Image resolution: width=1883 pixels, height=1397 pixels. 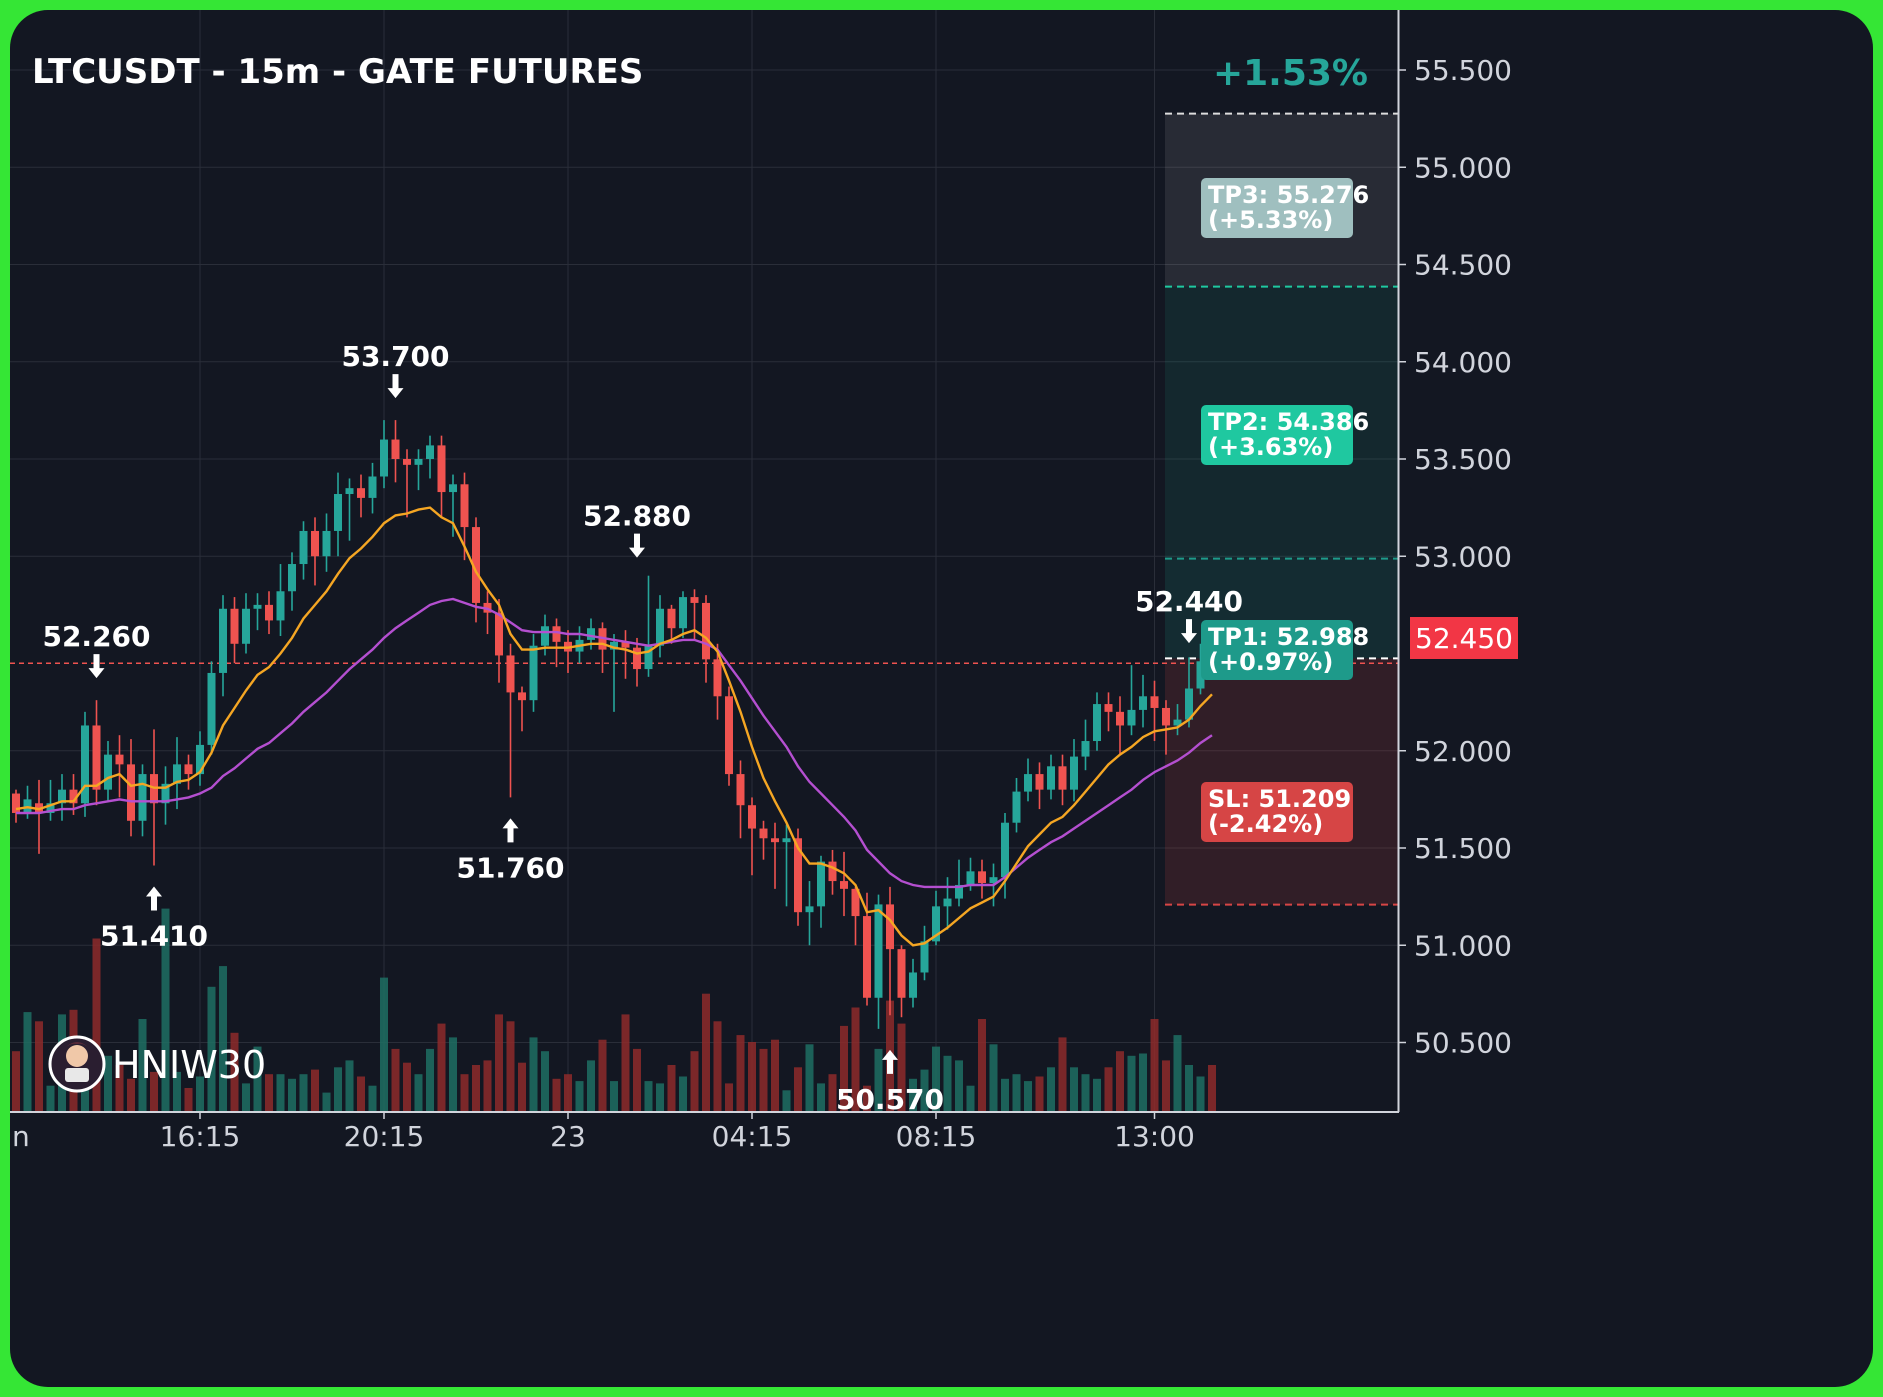 I want to click on swing-annotation: 51.410, so click(x=154, y=919).